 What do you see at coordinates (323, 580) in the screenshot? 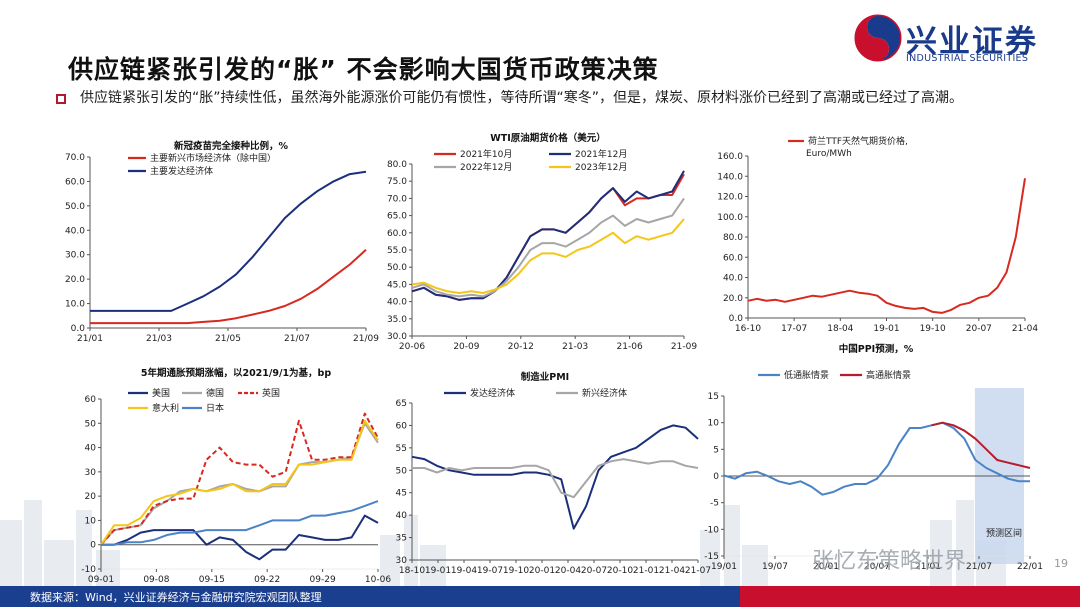
I see `x-tick-label: 09-29` at bounding box center [323, 580].